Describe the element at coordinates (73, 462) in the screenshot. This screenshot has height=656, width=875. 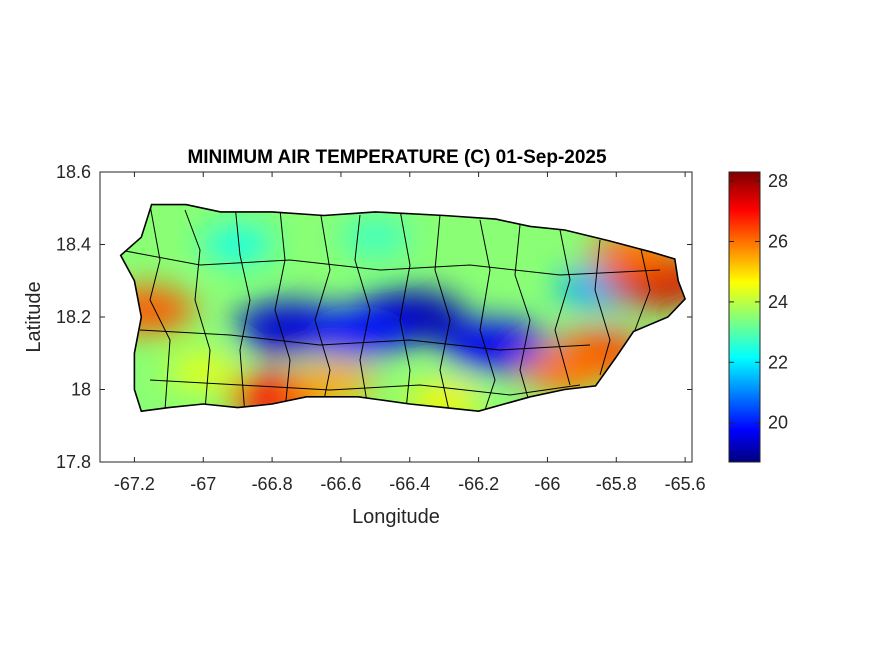
I see `y-tick-label: 17.8` at that location.